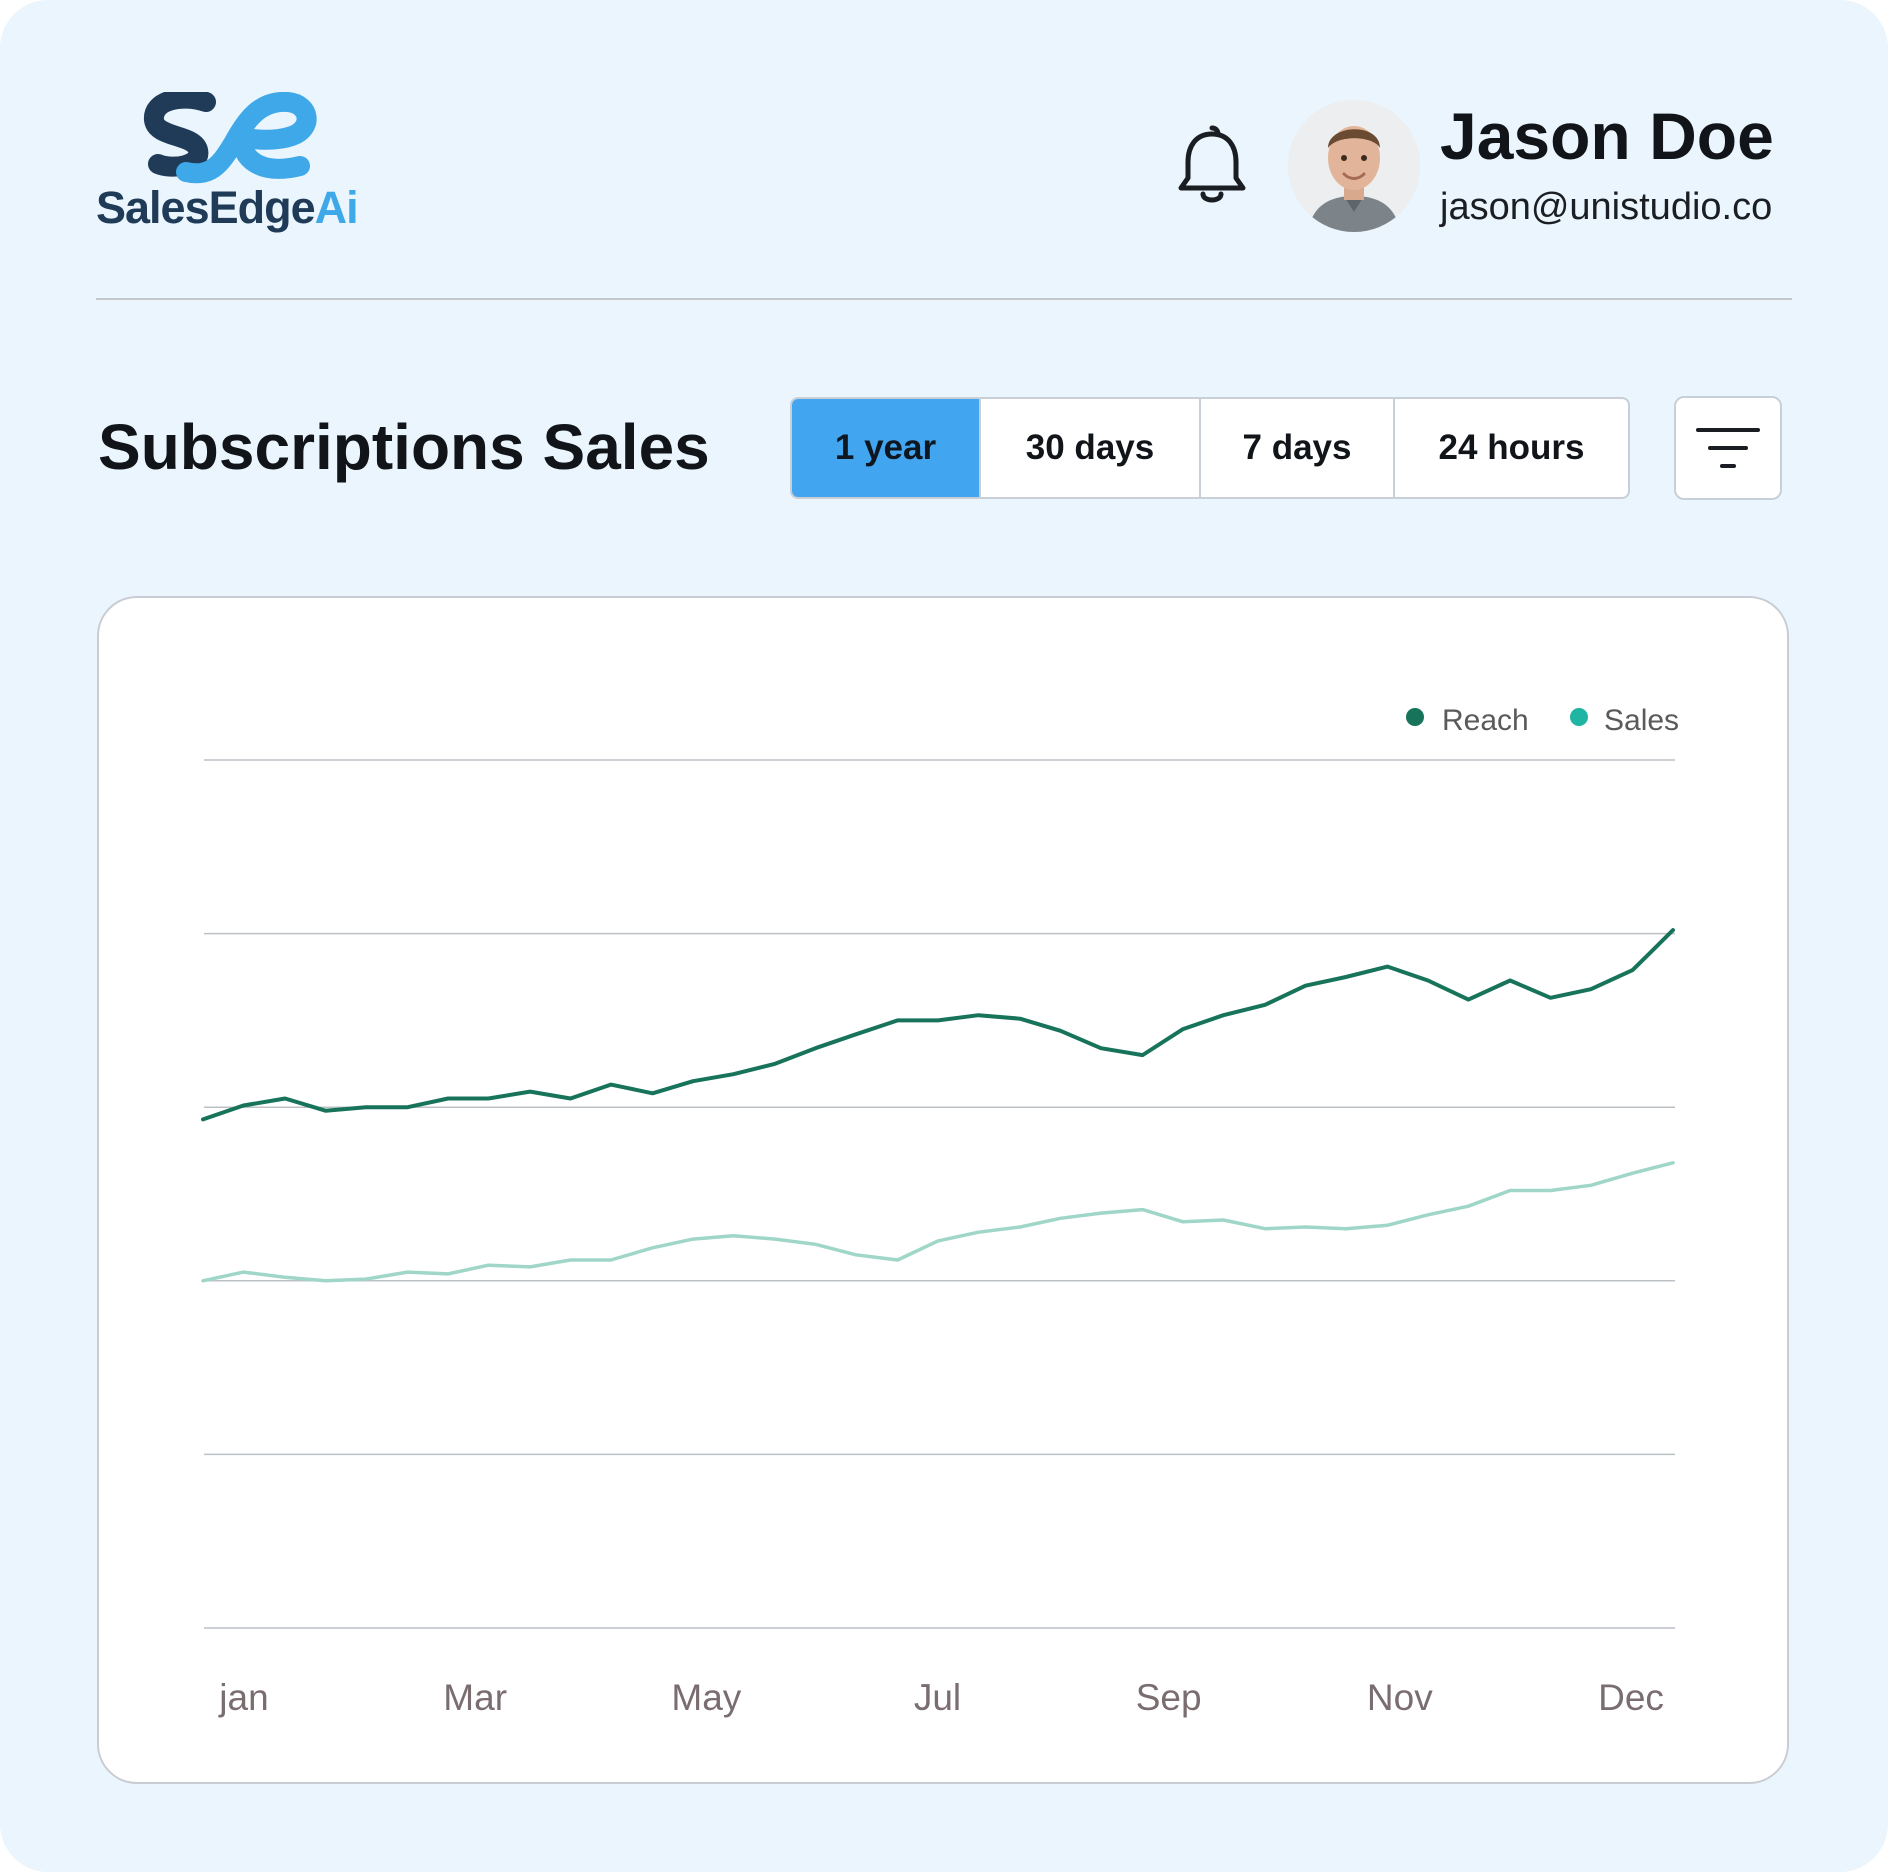 The image size is (1888, 1872). What do you see at coordinates (1212, 166) in the screenshot?
I see `bell-icon` at bounding box center [1212, 166].